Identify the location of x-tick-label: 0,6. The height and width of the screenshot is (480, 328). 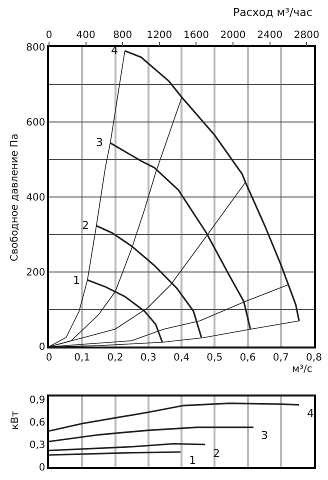
(248, 358).